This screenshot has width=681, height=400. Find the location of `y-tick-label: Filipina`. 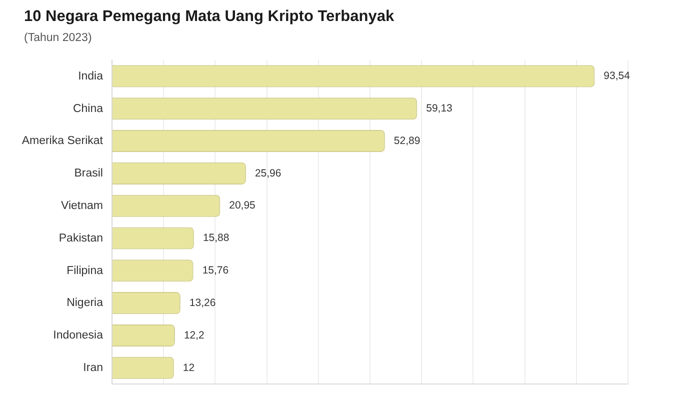

y-tick-label: Filipina is located at coordinates (85, 270).